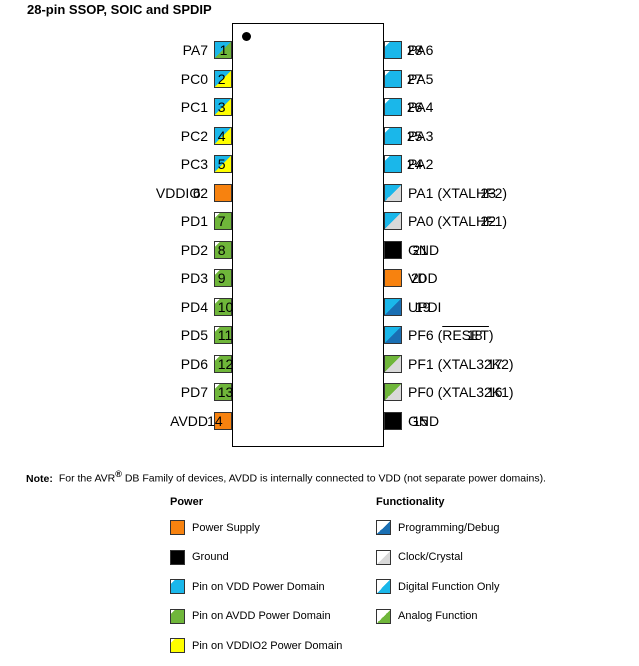 The width and height of the screenshot is (639, 666). What do you see at coordinates (458, 192) in the screenshot?
I see `pin-name: PA1 (XTALHF2)` at bounding box center [458, 192].